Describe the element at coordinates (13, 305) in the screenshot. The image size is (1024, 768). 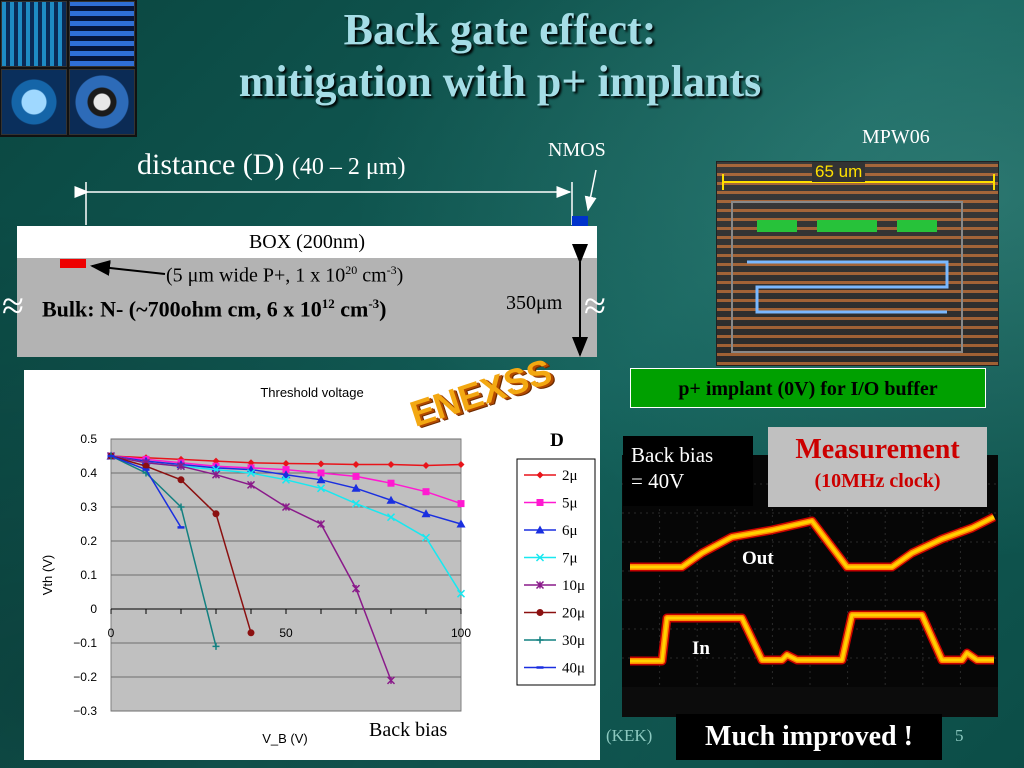
I see `break-symbol-left: ≈` at that location.